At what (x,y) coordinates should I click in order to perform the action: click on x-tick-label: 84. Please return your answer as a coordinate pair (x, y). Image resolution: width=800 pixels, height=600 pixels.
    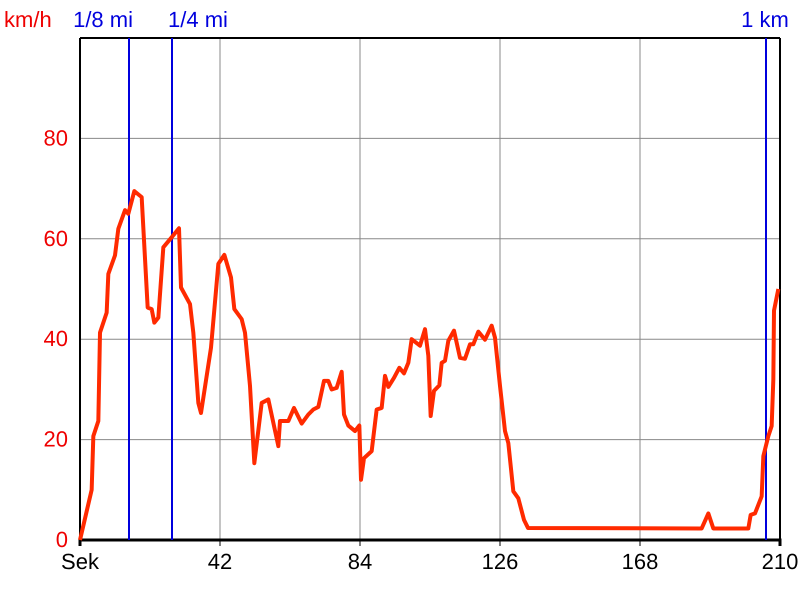
    Looking at the image, I should click on (360, 561).